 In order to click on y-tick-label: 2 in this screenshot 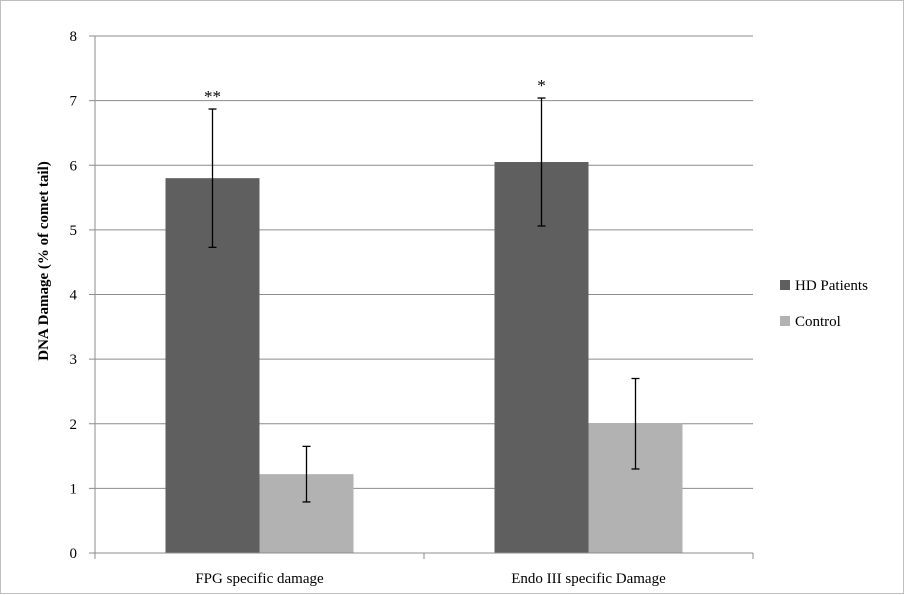, I will do `click(74, 425)`.